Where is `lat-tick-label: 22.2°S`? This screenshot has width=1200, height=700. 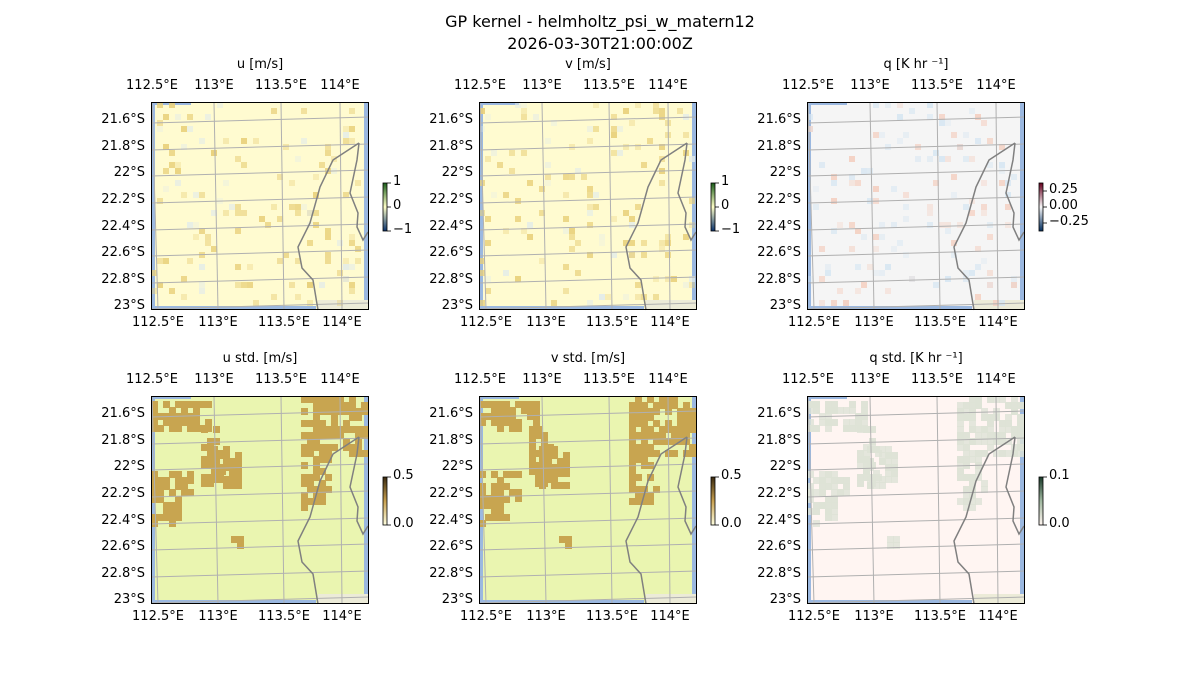 lat-tick-label: 22.2°S is located at coordinates (451, 493).